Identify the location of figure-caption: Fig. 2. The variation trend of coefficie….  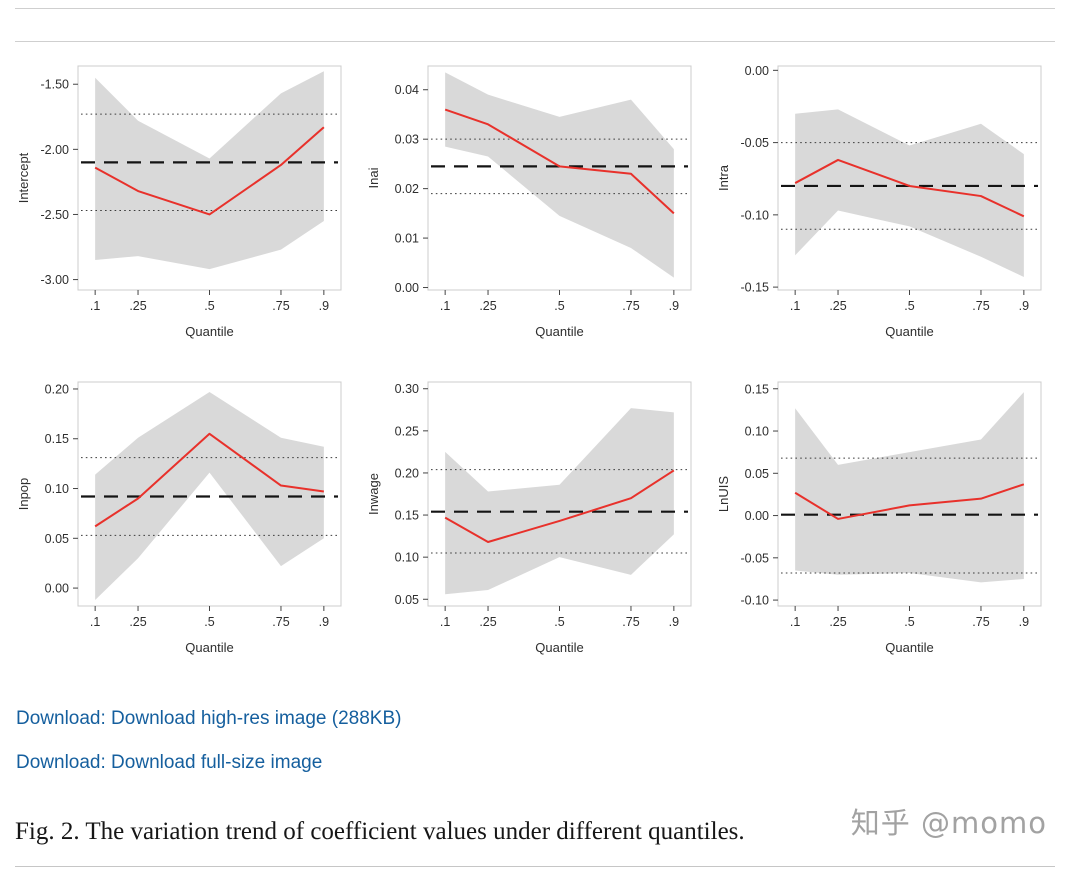
(380, 831).